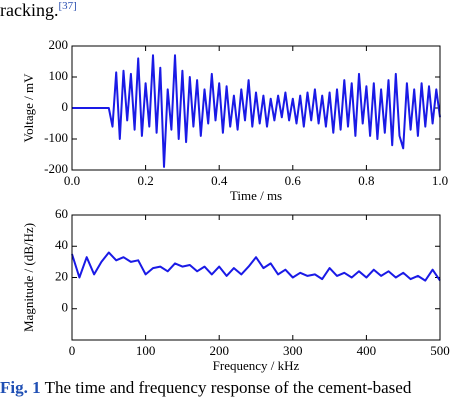 The width and height of the screenshot is (474, 400). I want to click on x-axis-label: Time / ms, so click(256, 195).